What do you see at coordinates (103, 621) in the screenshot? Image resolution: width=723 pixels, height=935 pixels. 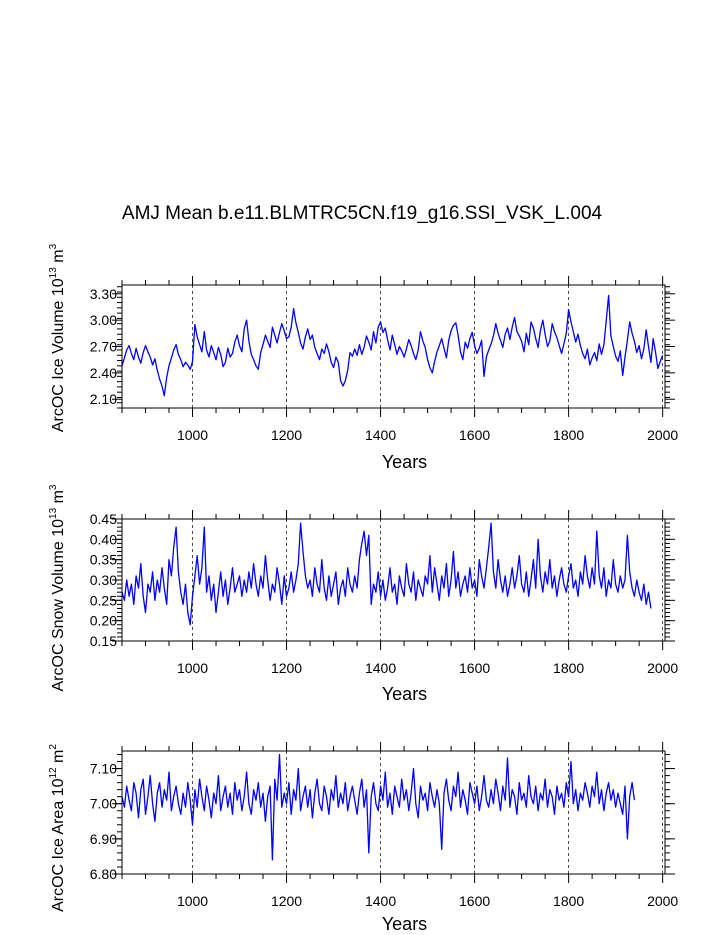 I see `y-tick-label: 0.20` at bounding box center [103, 621].